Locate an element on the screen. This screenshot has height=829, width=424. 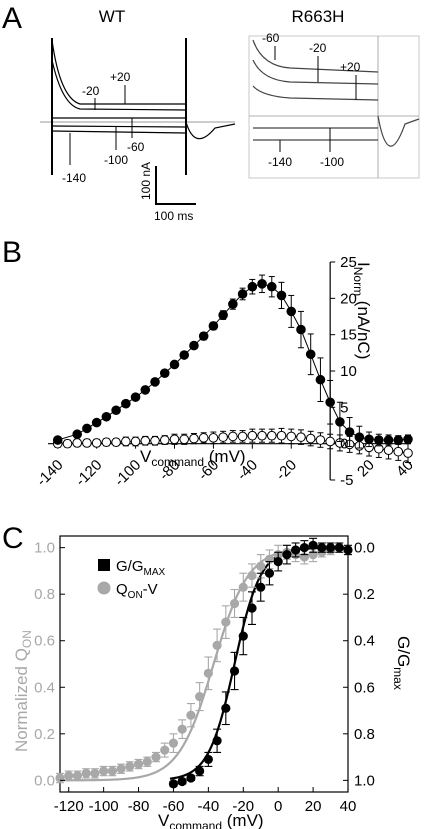
r663h-trace-plus20 is located at coordinates (315, 93).